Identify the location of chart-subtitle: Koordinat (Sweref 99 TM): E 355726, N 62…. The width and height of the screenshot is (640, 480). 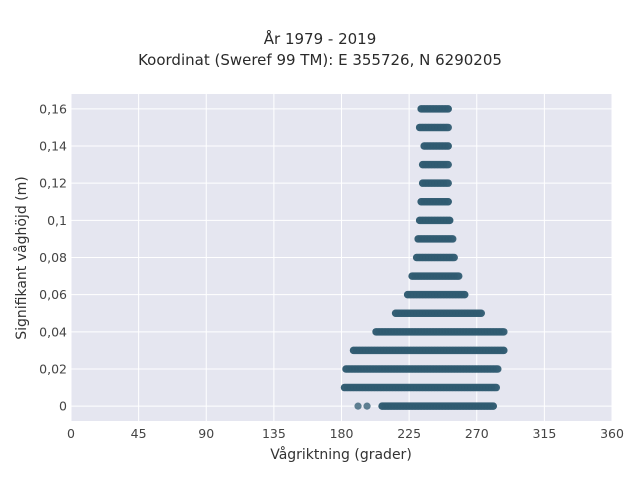
(320, 60).